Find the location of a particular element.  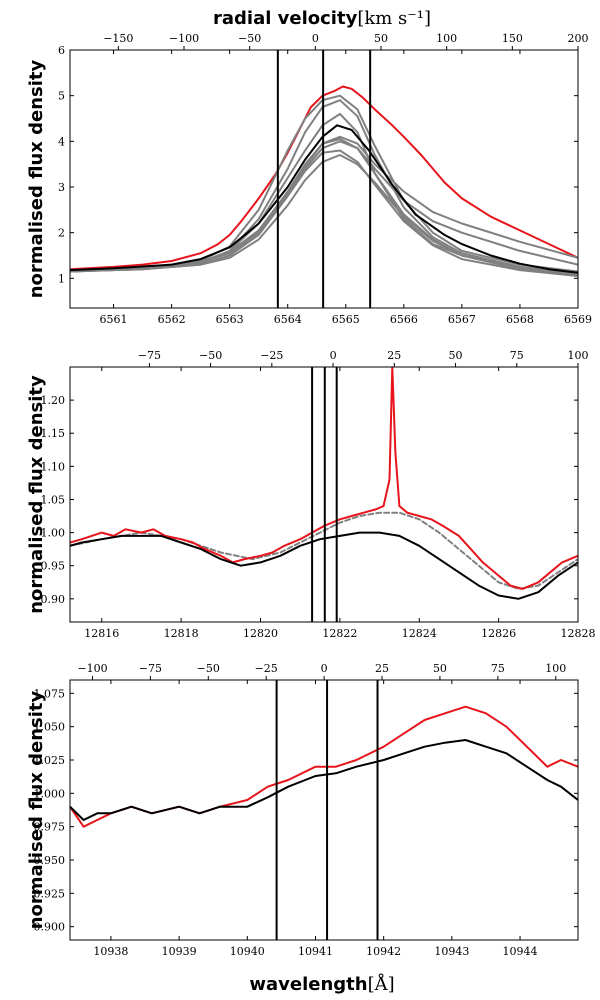

x-tick-label: 6569 is located at coordinates (578, 319).